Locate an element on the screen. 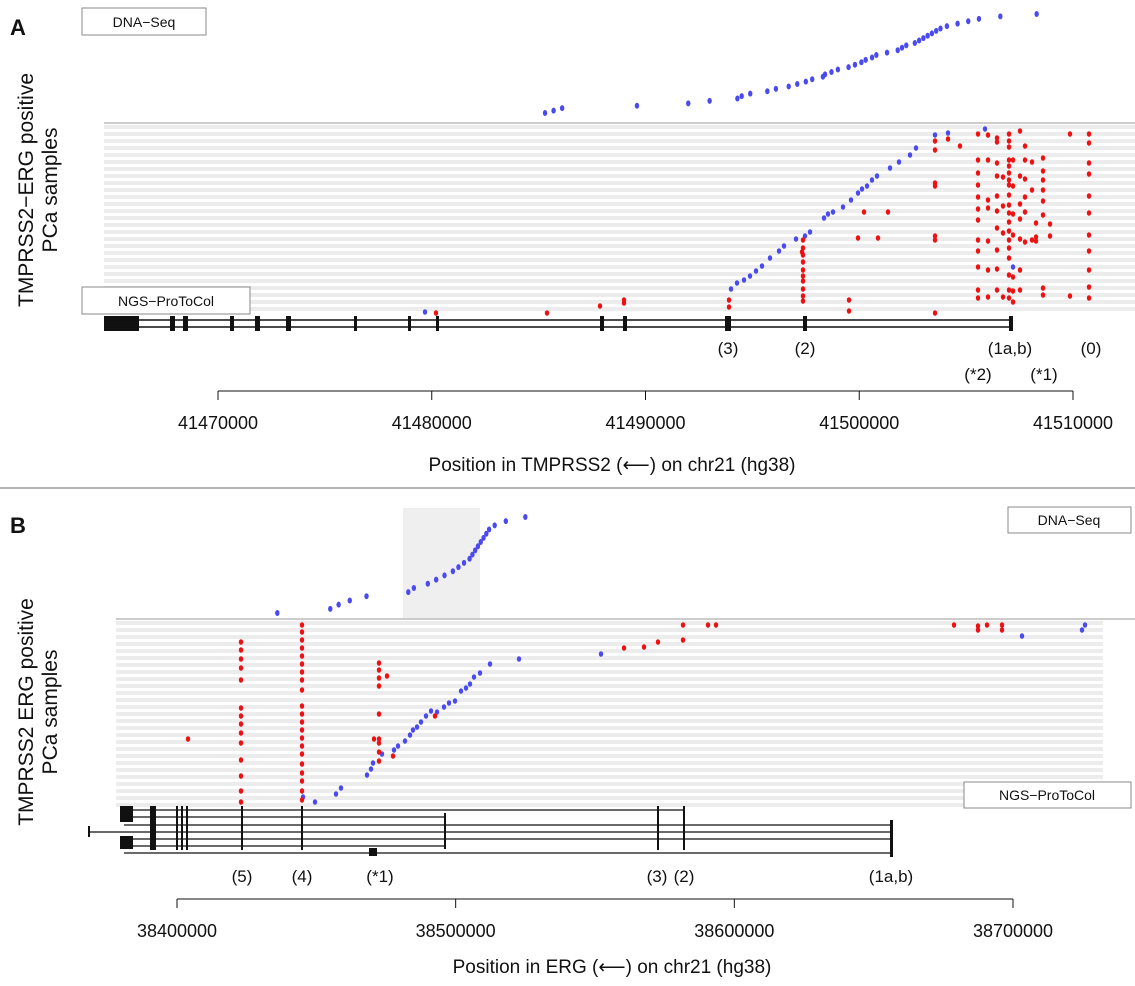 This screenshot has width=1135, height=986. x-axis-tick-label: 41490000 is located at coordinates (645, 423).